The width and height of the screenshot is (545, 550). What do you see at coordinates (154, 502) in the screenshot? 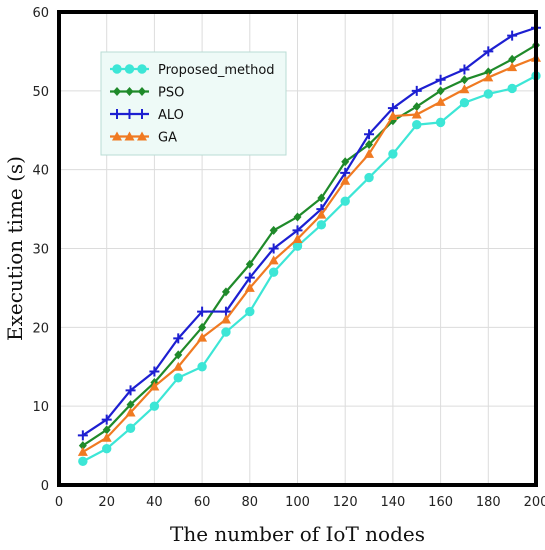
I see `x-tick-label: 40` at bounding box center [154, 502].